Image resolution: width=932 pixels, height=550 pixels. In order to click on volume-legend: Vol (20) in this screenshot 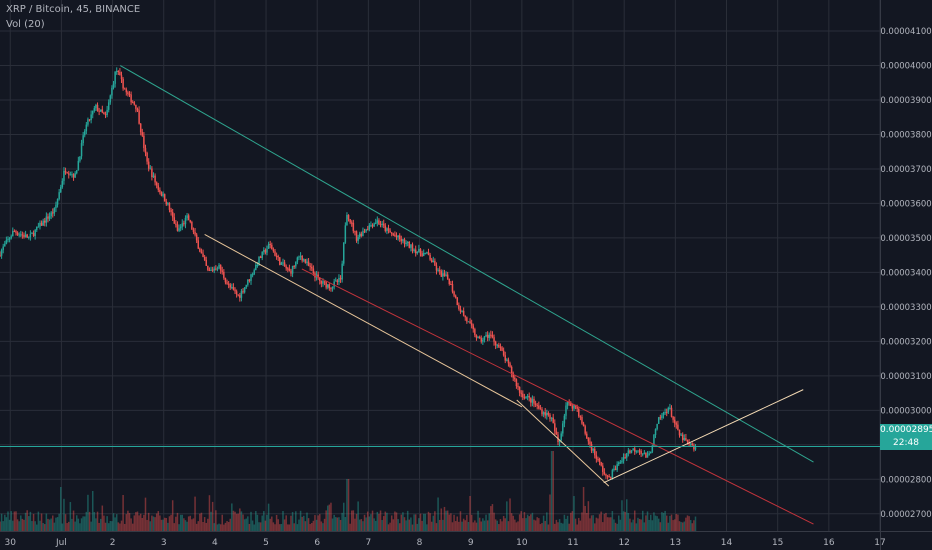, I will do `click(25, 24)`.